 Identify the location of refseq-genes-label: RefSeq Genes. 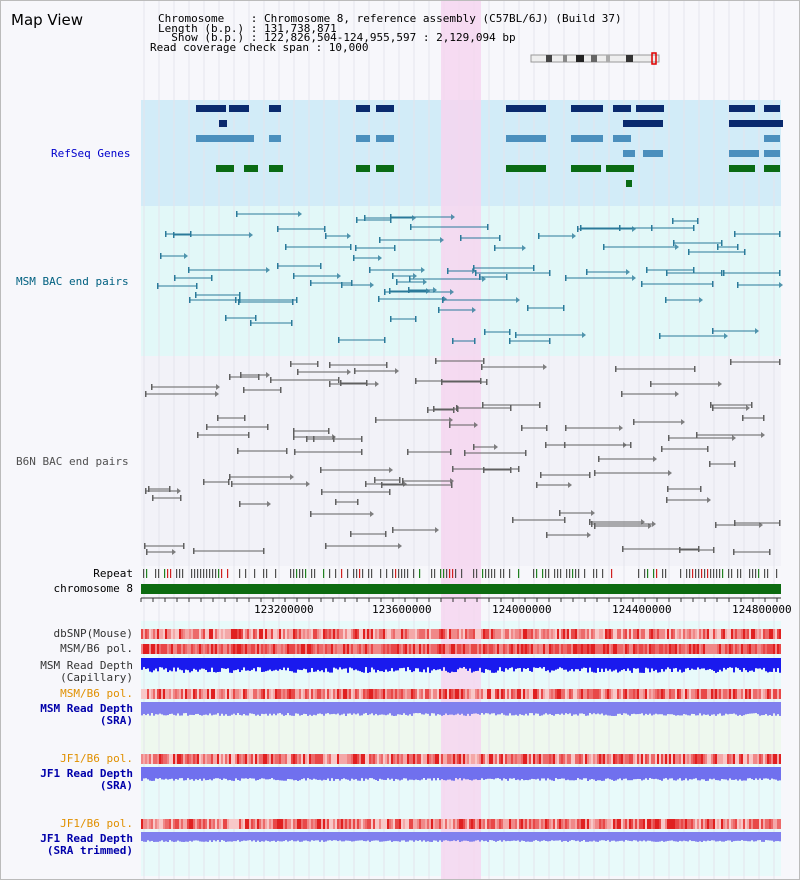
(91, 153).